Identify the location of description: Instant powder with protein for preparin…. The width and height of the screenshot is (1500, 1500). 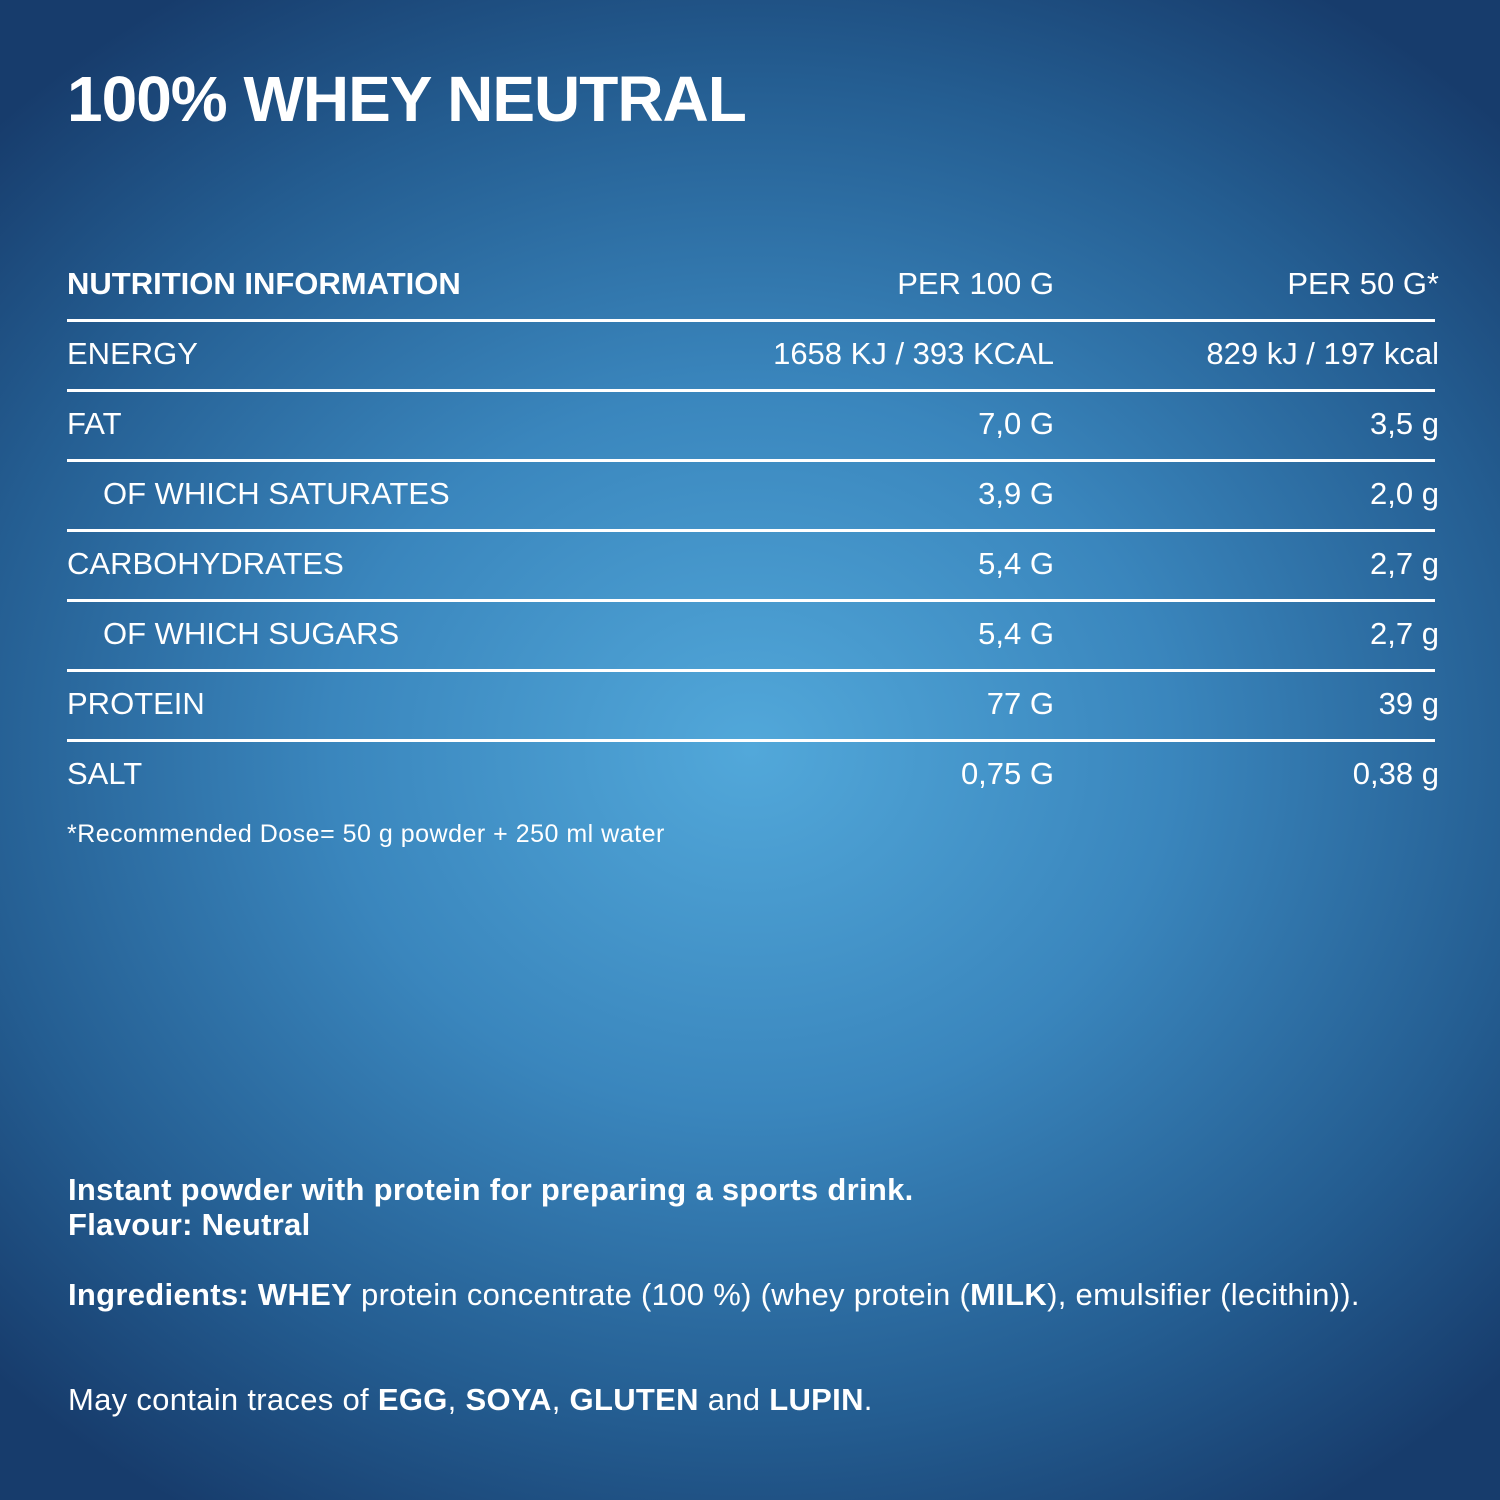
(738, 1207).